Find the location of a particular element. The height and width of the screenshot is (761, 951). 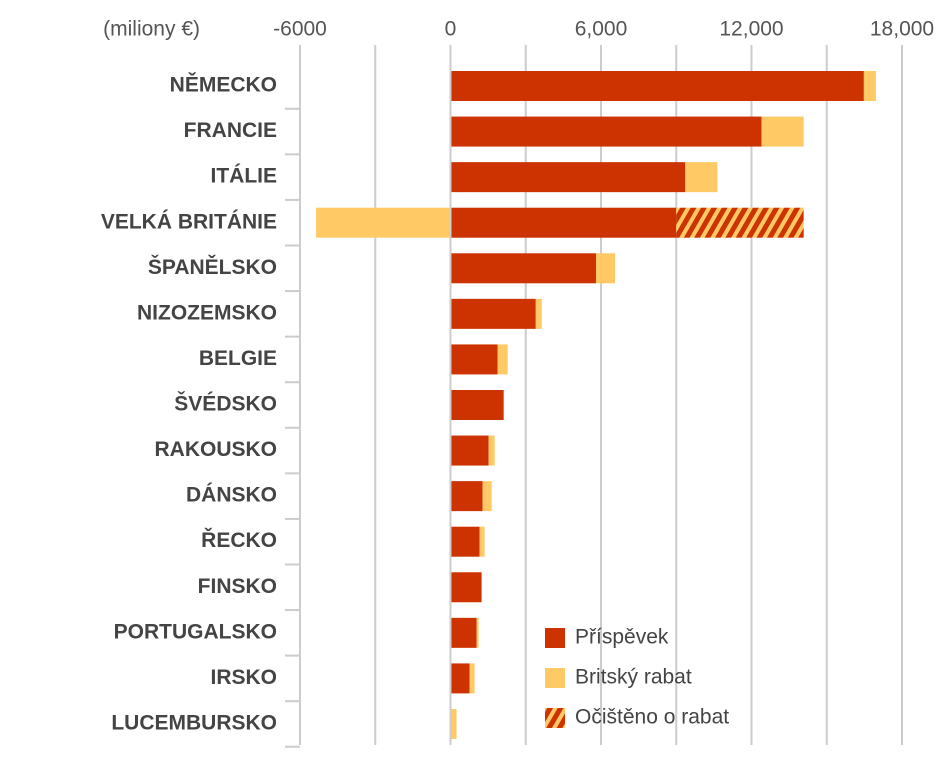

unit-label: (miliony €) is located at coordinates (151, 29).